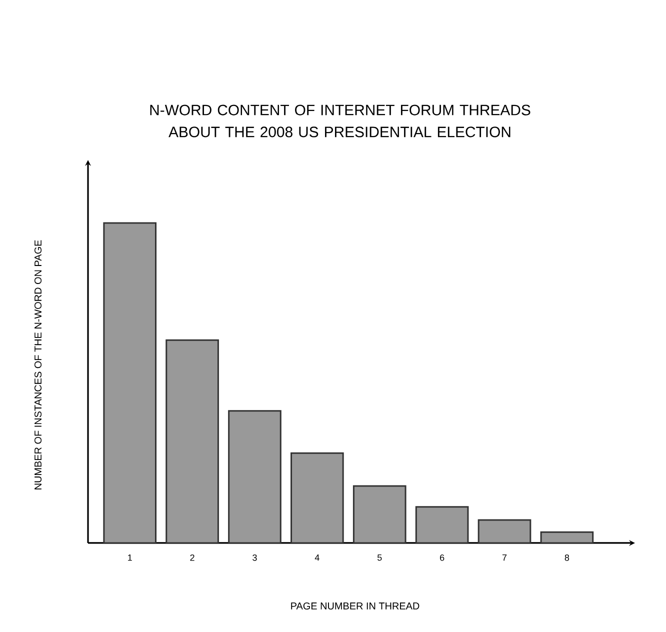  Describe the element at coordinates (504, 557) in the screenshot. I see `x-tick-label: 7` at that location.